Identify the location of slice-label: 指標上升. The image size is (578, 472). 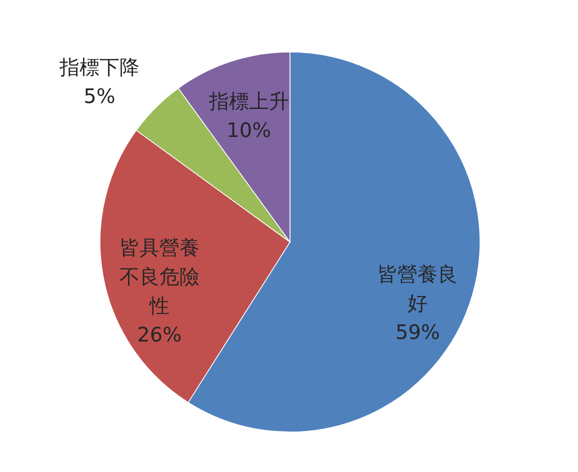
(248, 101).